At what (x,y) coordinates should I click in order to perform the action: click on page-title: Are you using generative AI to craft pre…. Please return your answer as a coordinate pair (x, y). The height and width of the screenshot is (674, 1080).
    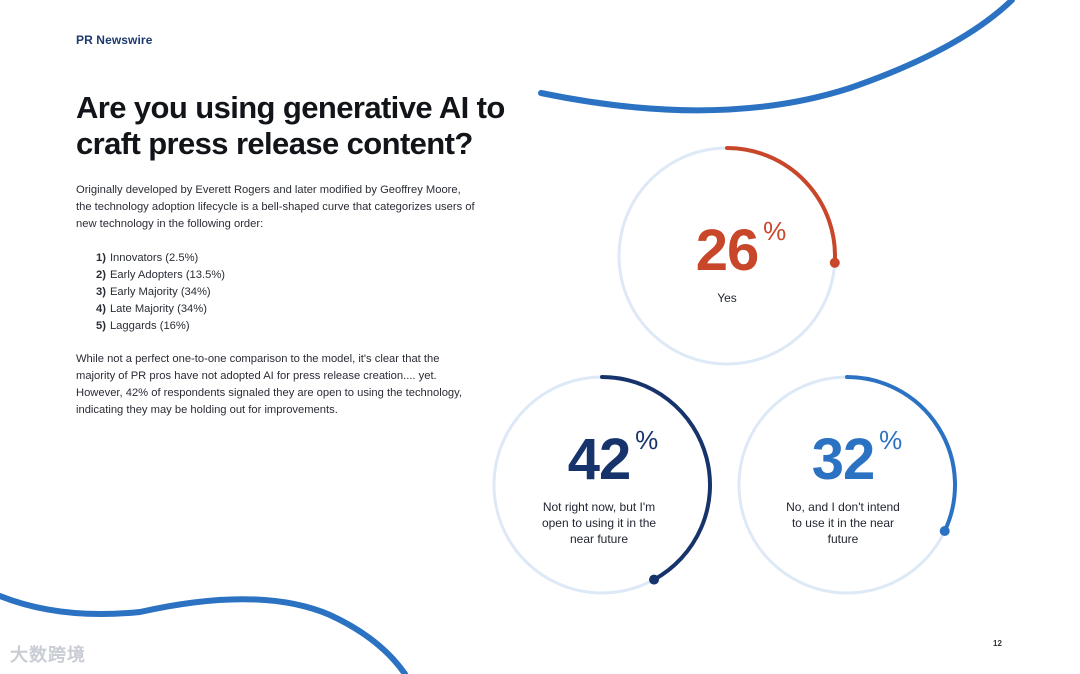
    Looking at the image, I should click on (290, 125).